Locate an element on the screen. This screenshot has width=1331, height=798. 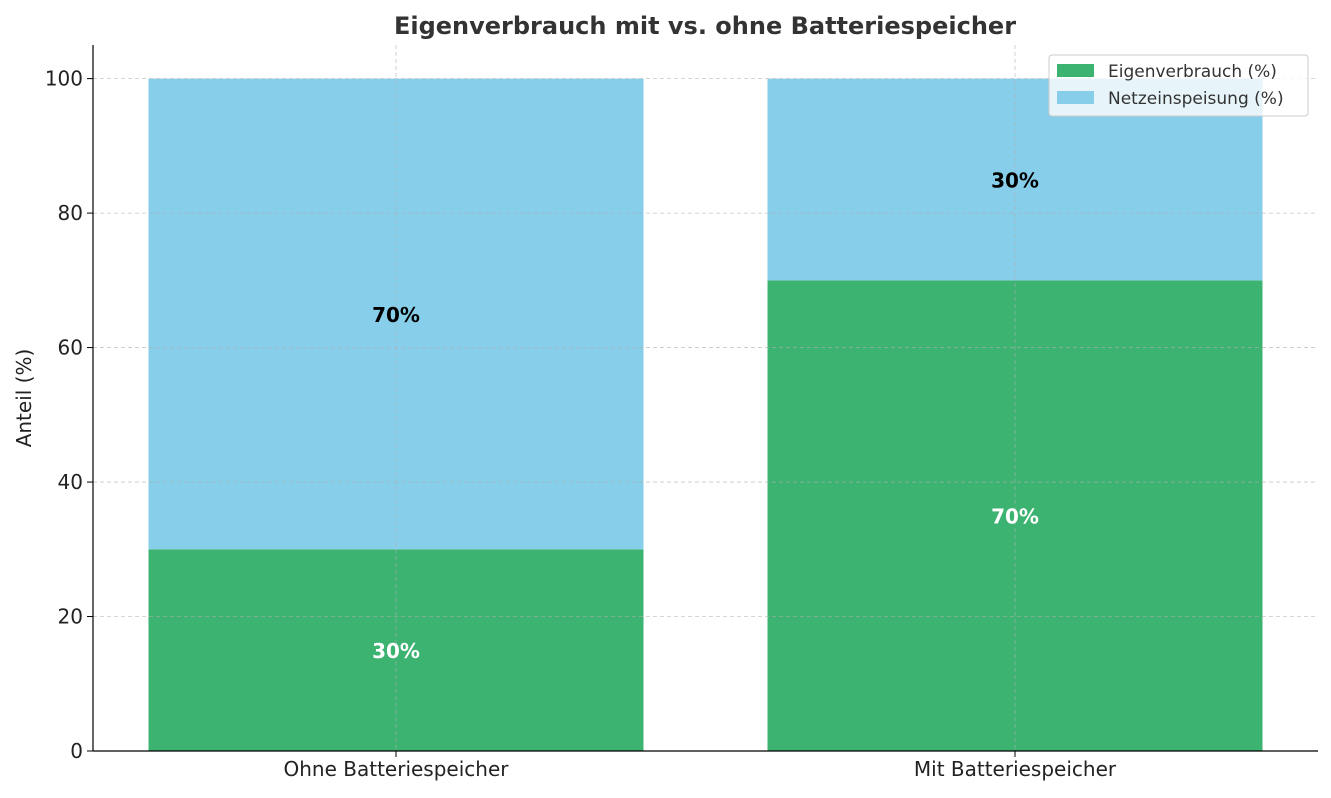
legend-box is located at coordinates (1178, 85).